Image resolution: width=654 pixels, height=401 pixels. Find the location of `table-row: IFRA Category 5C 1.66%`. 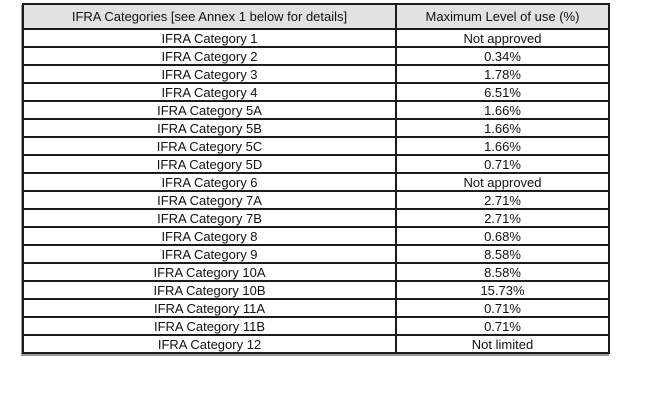

table-row: IFRA Category 5C 1.66% is located at coordinates (316, 146).